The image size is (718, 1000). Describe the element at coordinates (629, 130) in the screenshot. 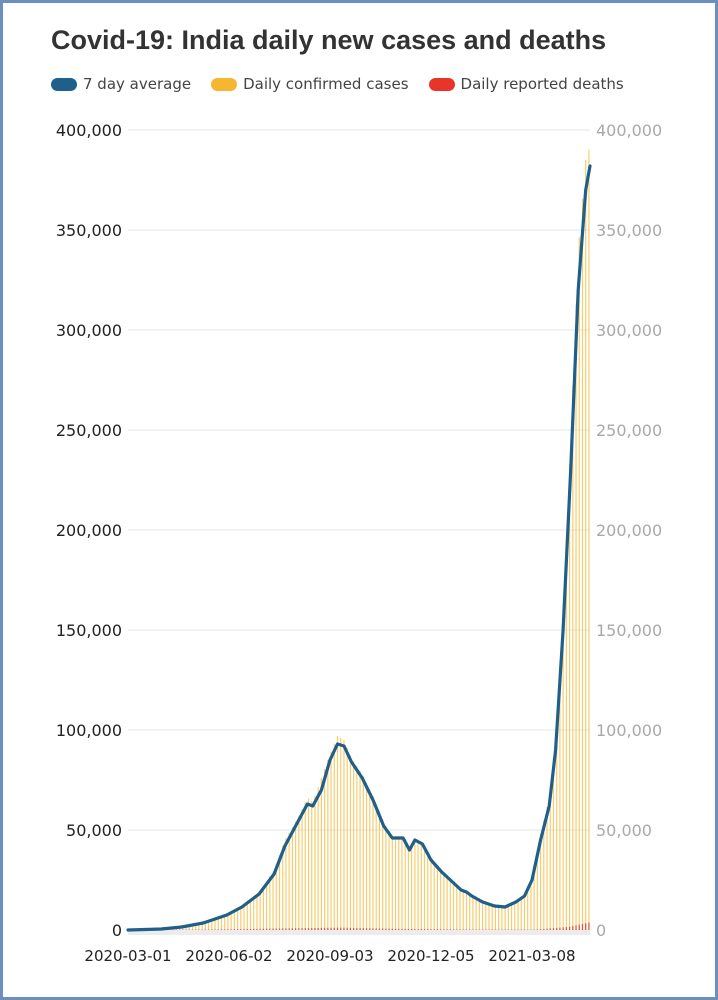

I see `y-tick-label-right: 400,000` at that location.